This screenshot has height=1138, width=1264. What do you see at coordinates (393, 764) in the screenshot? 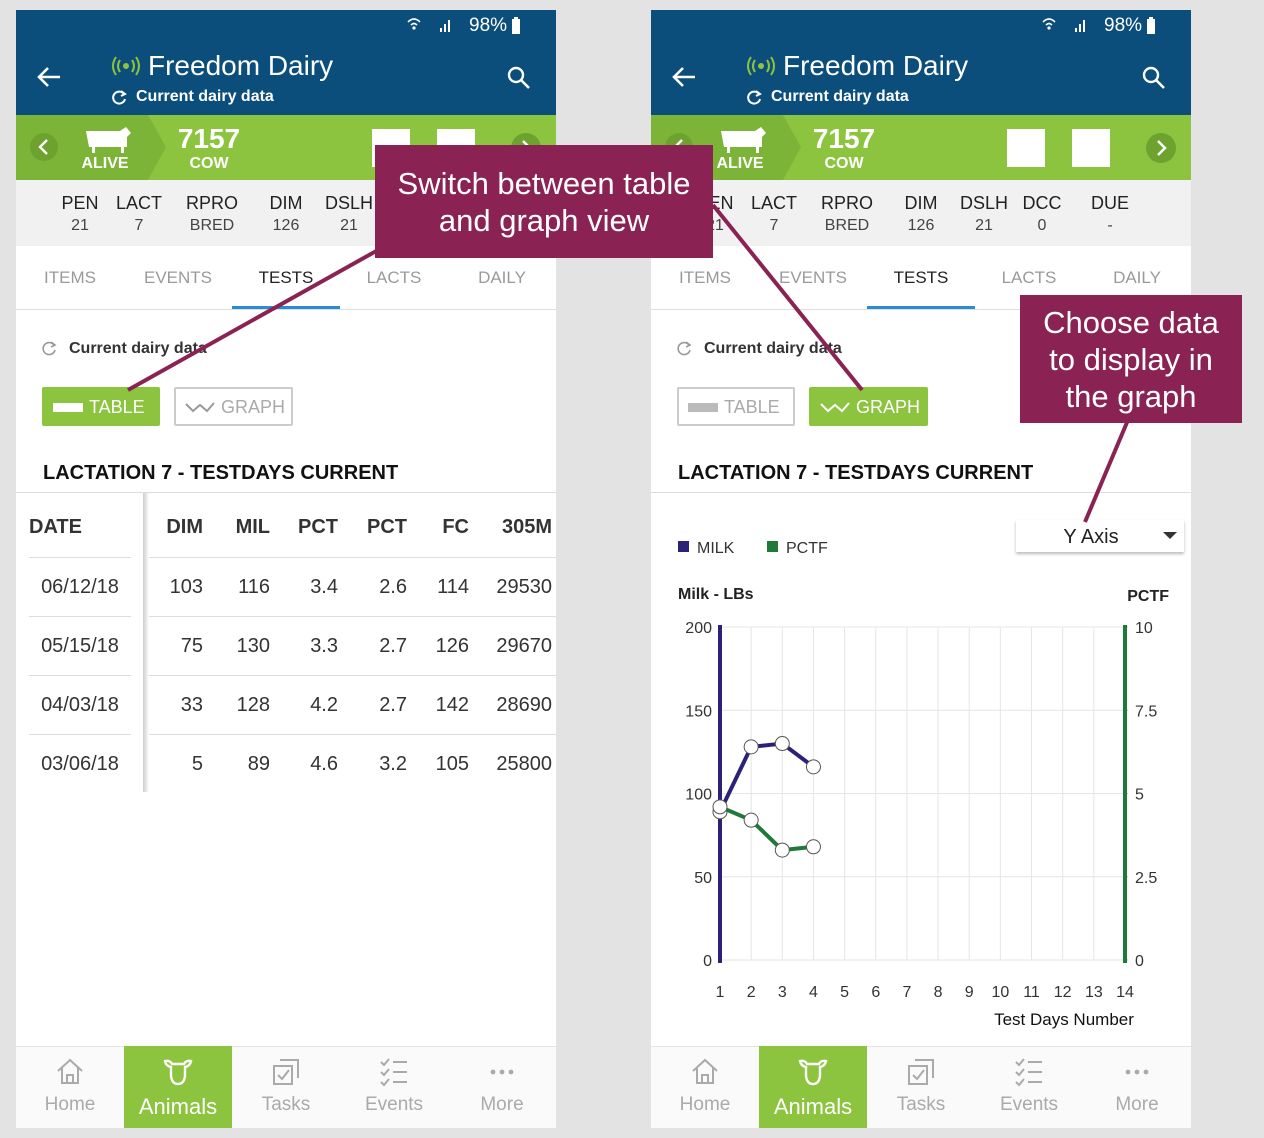
I see `table-cell: 3.2` at bounding box center [393, 764].